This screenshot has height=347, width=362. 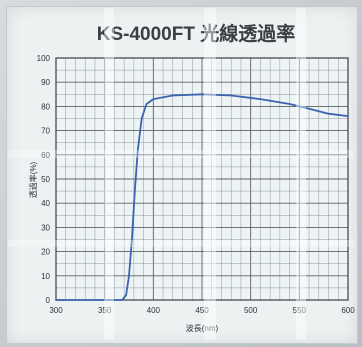 I want to click on y-tick-label: 10, so click(x=45, y=276).